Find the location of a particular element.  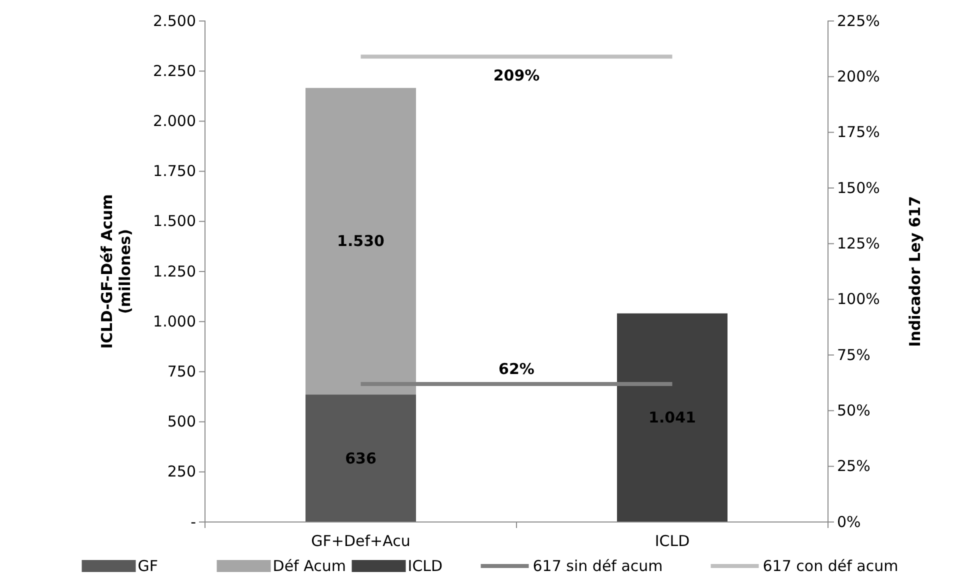

legend-label: 617 sin déf acum is located at coordinates (597, 566).